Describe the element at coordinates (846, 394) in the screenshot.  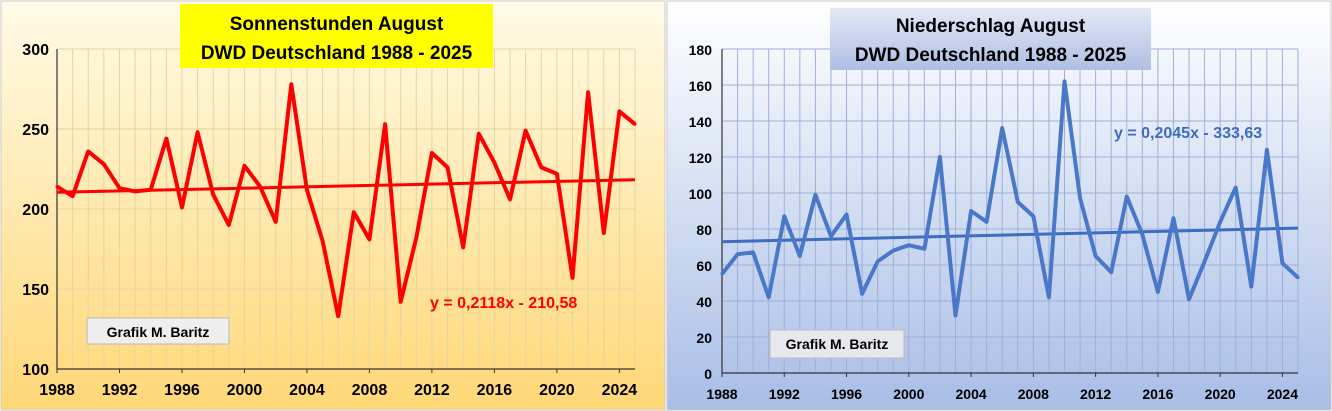
I see `x-tick-label: 1996` at that location.